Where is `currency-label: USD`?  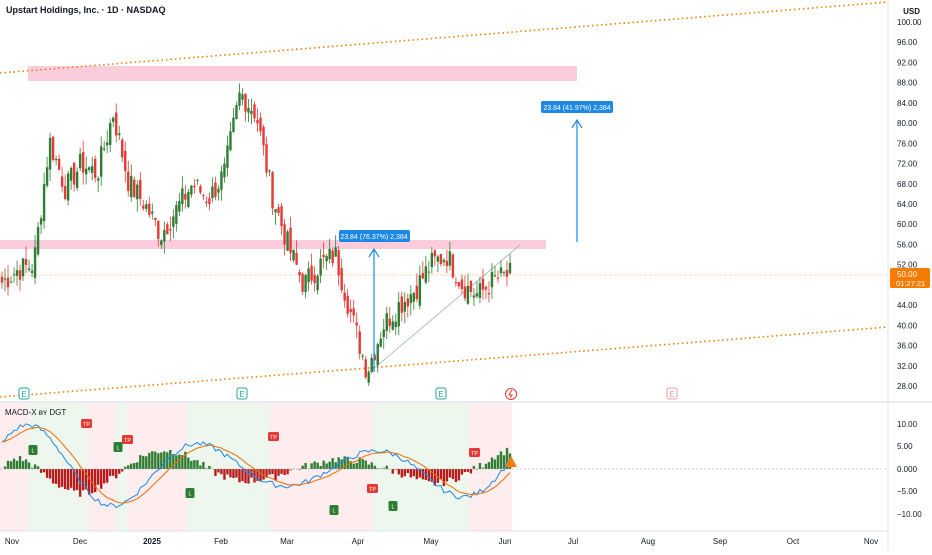
currency-label: USD is located at coordinates (911, 11).